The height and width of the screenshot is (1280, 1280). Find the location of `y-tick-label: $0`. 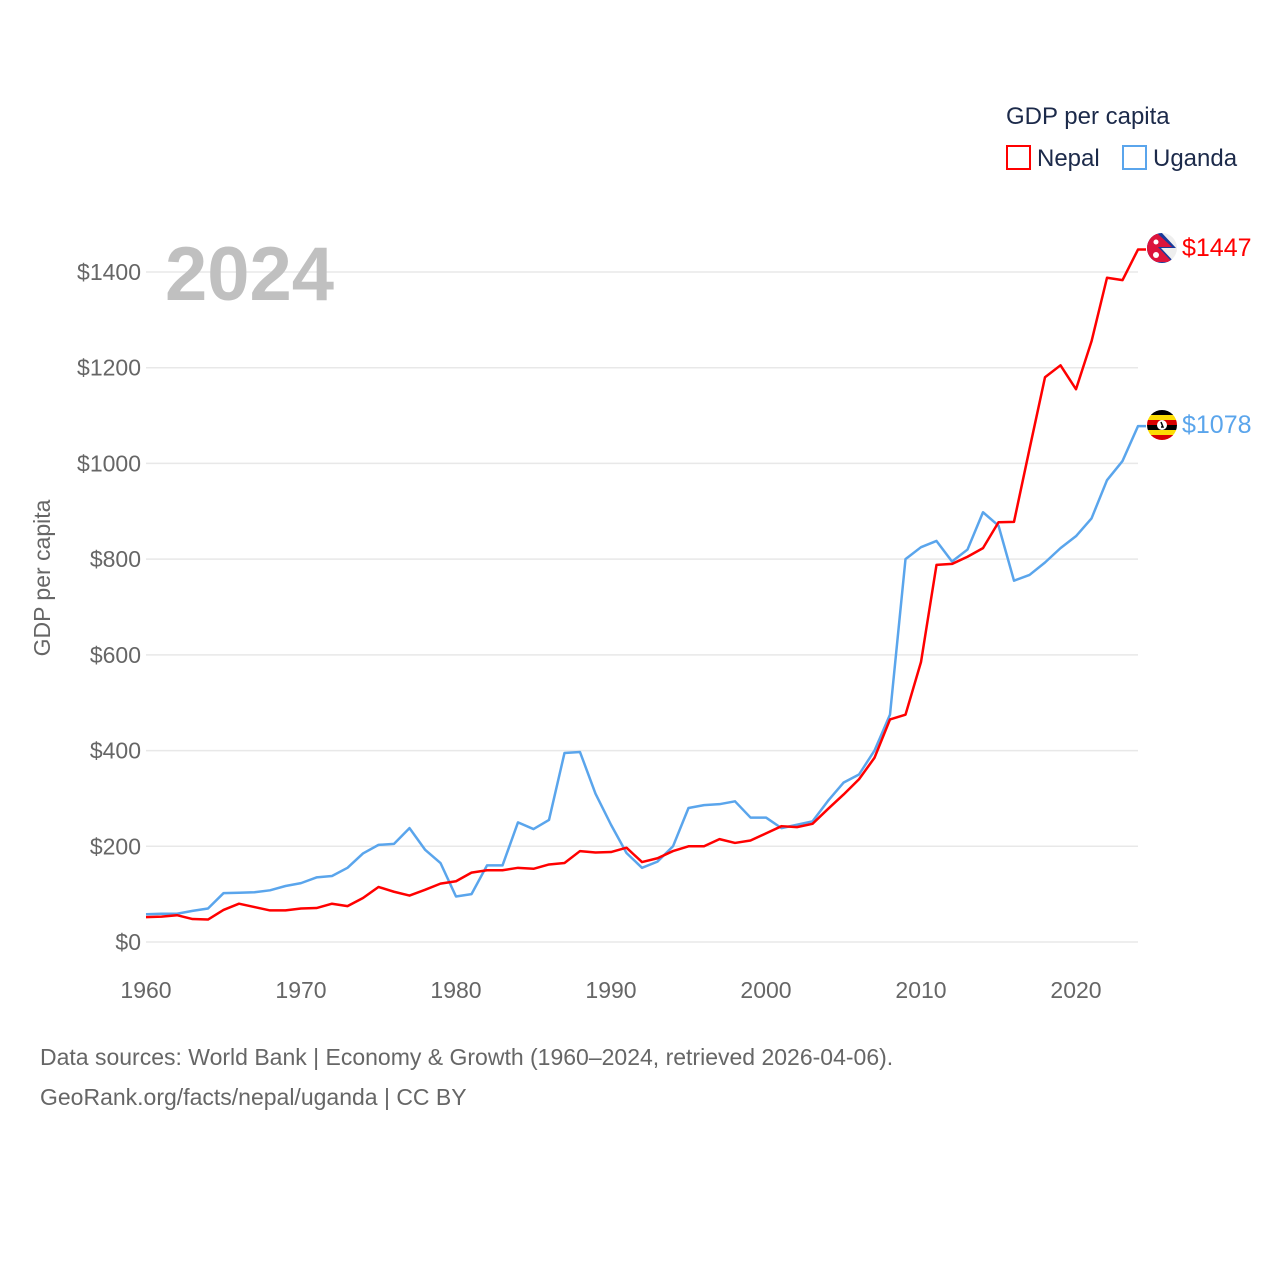

y-tick-label: $0 is located at coordinates (128, 942).